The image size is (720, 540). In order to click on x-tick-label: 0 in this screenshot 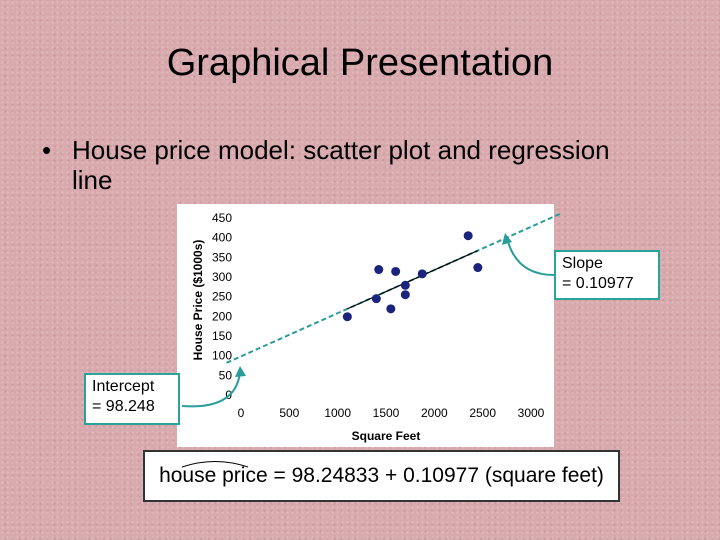, I will do `click(241, 413)`.